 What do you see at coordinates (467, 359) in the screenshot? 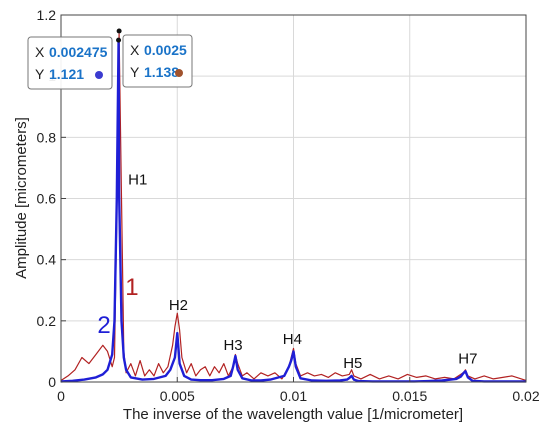
I see `harmonic-label-h7: H7` at bounding box center [467, 359].